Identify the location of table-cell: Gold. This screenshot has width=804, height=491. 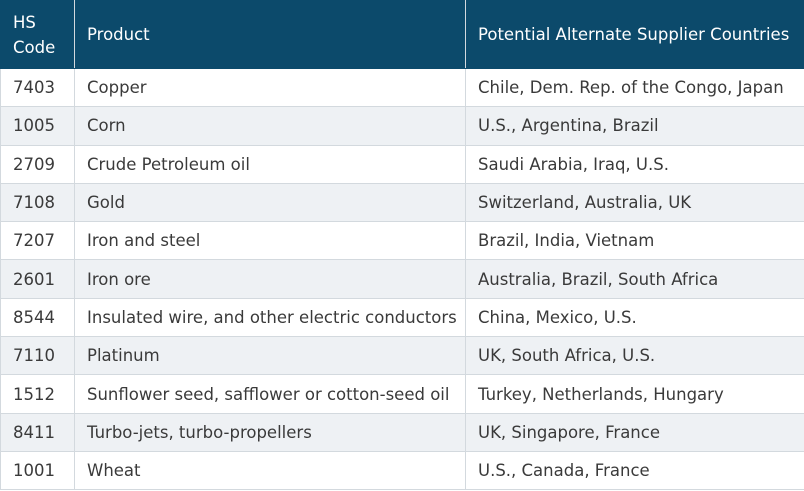
(270, 202).